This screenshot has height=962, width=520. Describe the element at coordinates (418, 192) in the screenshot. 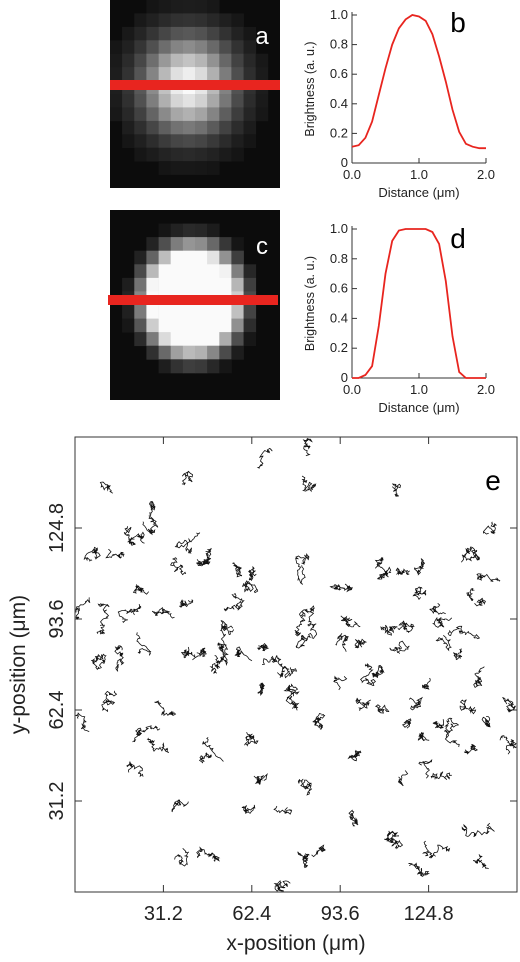

I see `x-axis-label-b: Distance (μm)` at that location.